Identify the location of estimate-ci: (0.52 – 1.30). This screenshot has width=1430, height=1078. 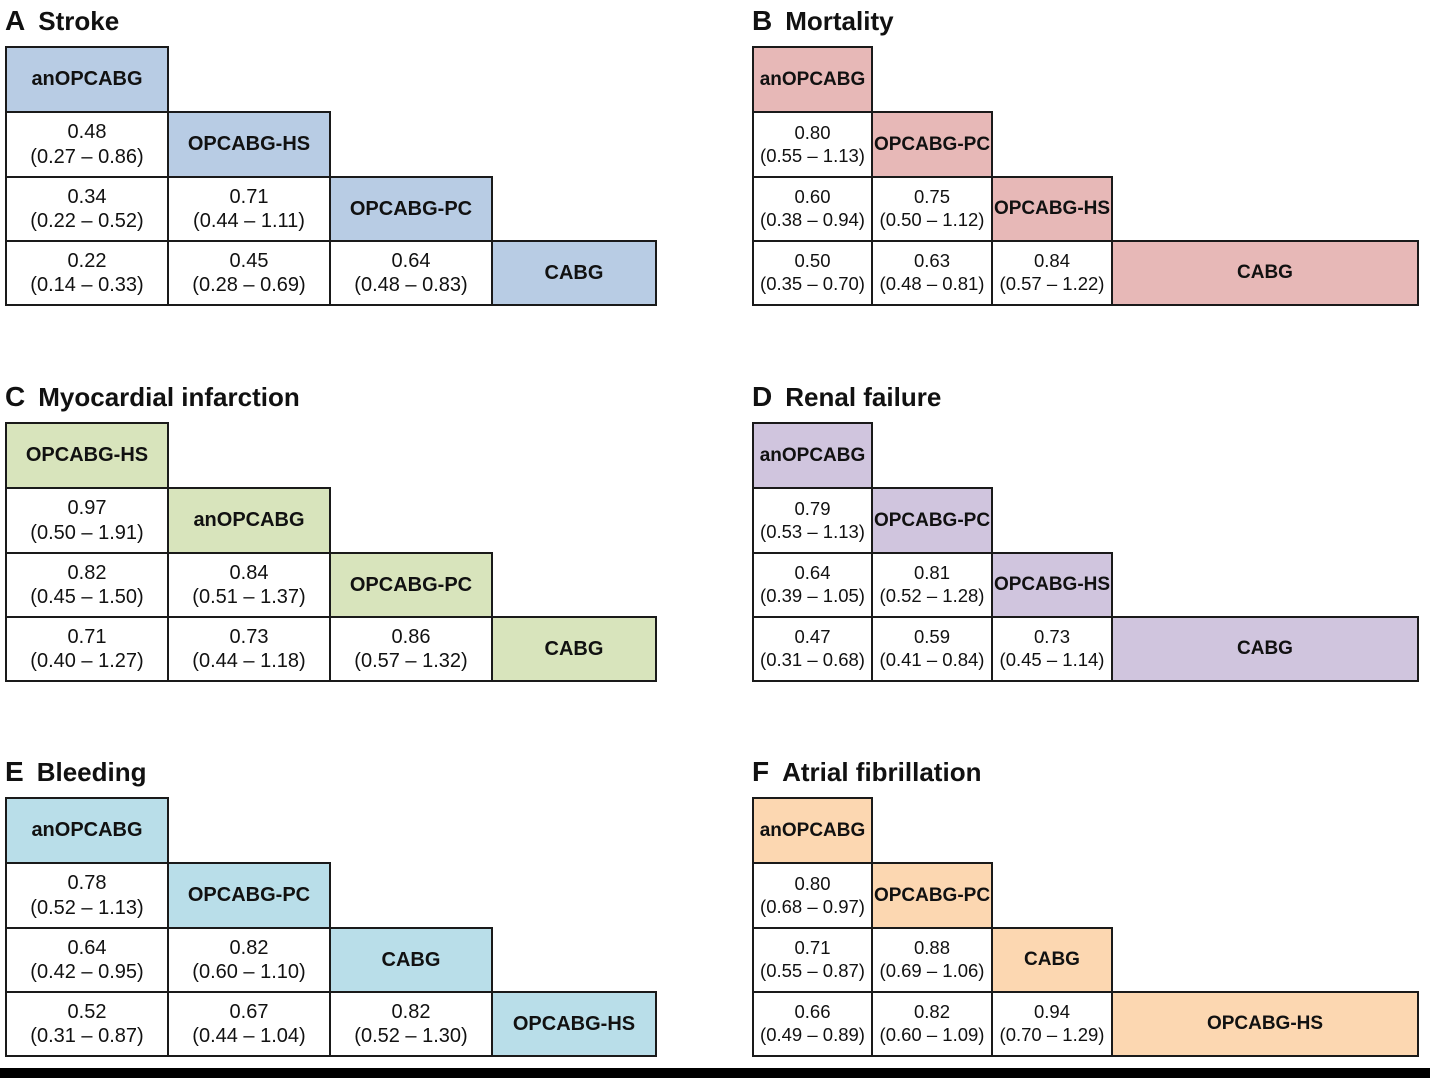
(411, 1036).